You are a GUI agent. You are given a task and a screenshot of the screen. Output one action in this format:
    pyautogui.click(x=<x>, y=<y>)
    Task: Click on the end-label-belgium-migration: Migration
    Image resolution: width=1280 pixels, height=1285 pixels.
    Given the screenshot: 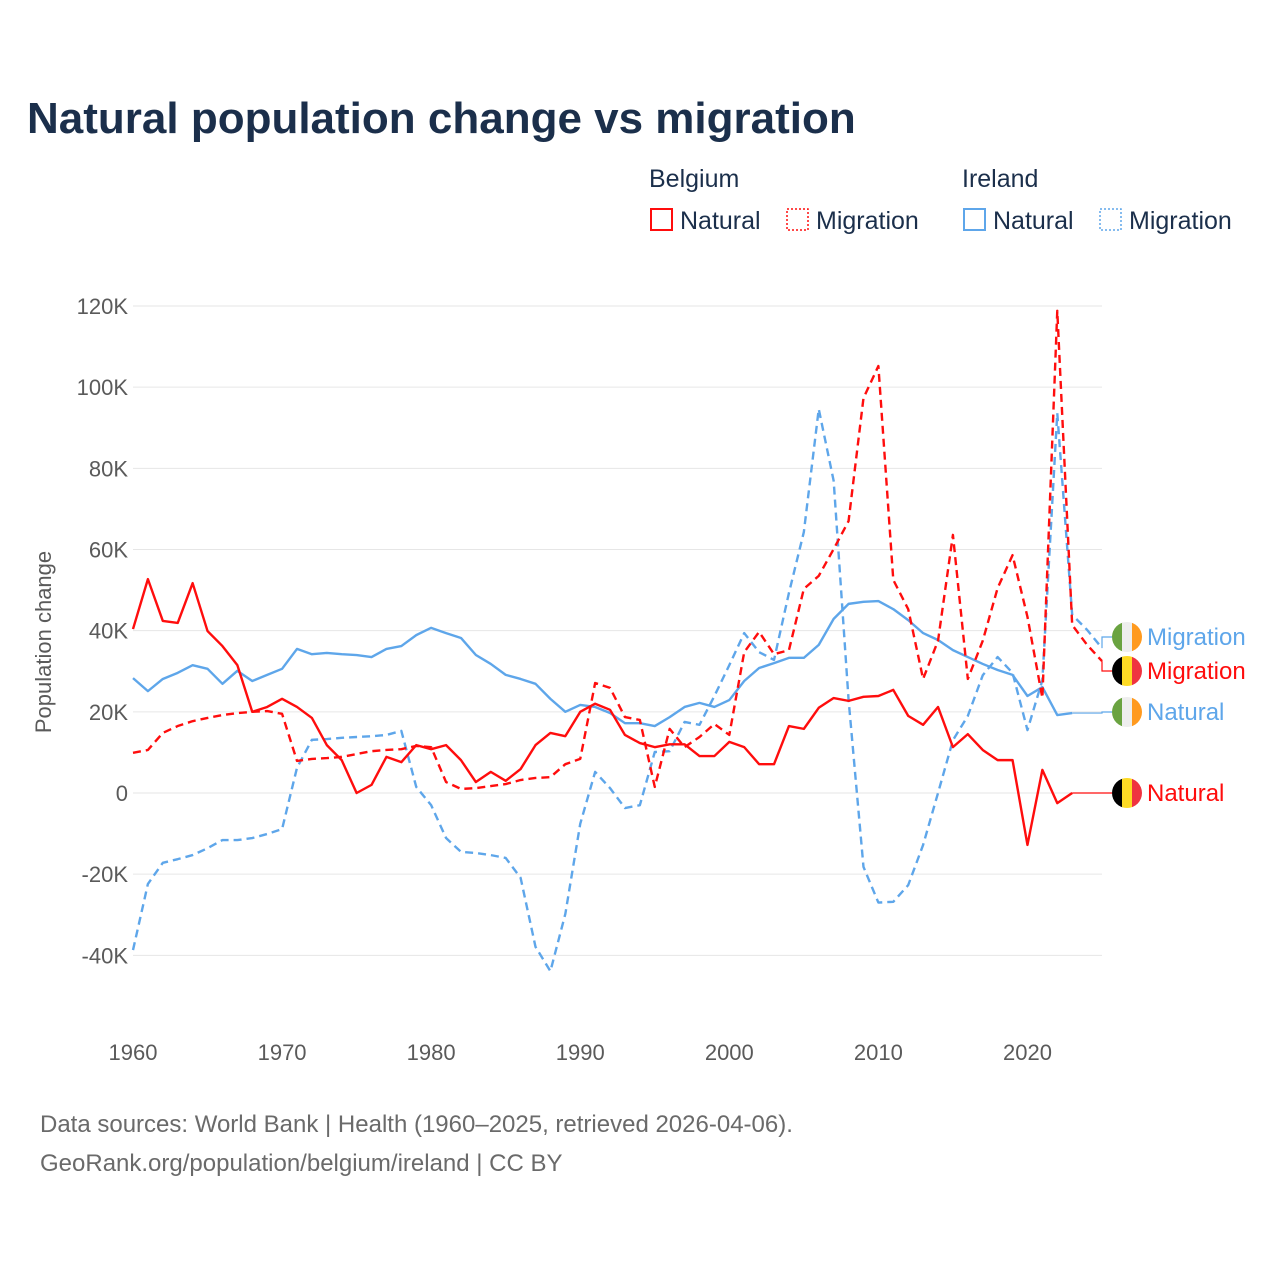 What is the action you would take?
    pyautogui.click(x=1196, y=671)
    